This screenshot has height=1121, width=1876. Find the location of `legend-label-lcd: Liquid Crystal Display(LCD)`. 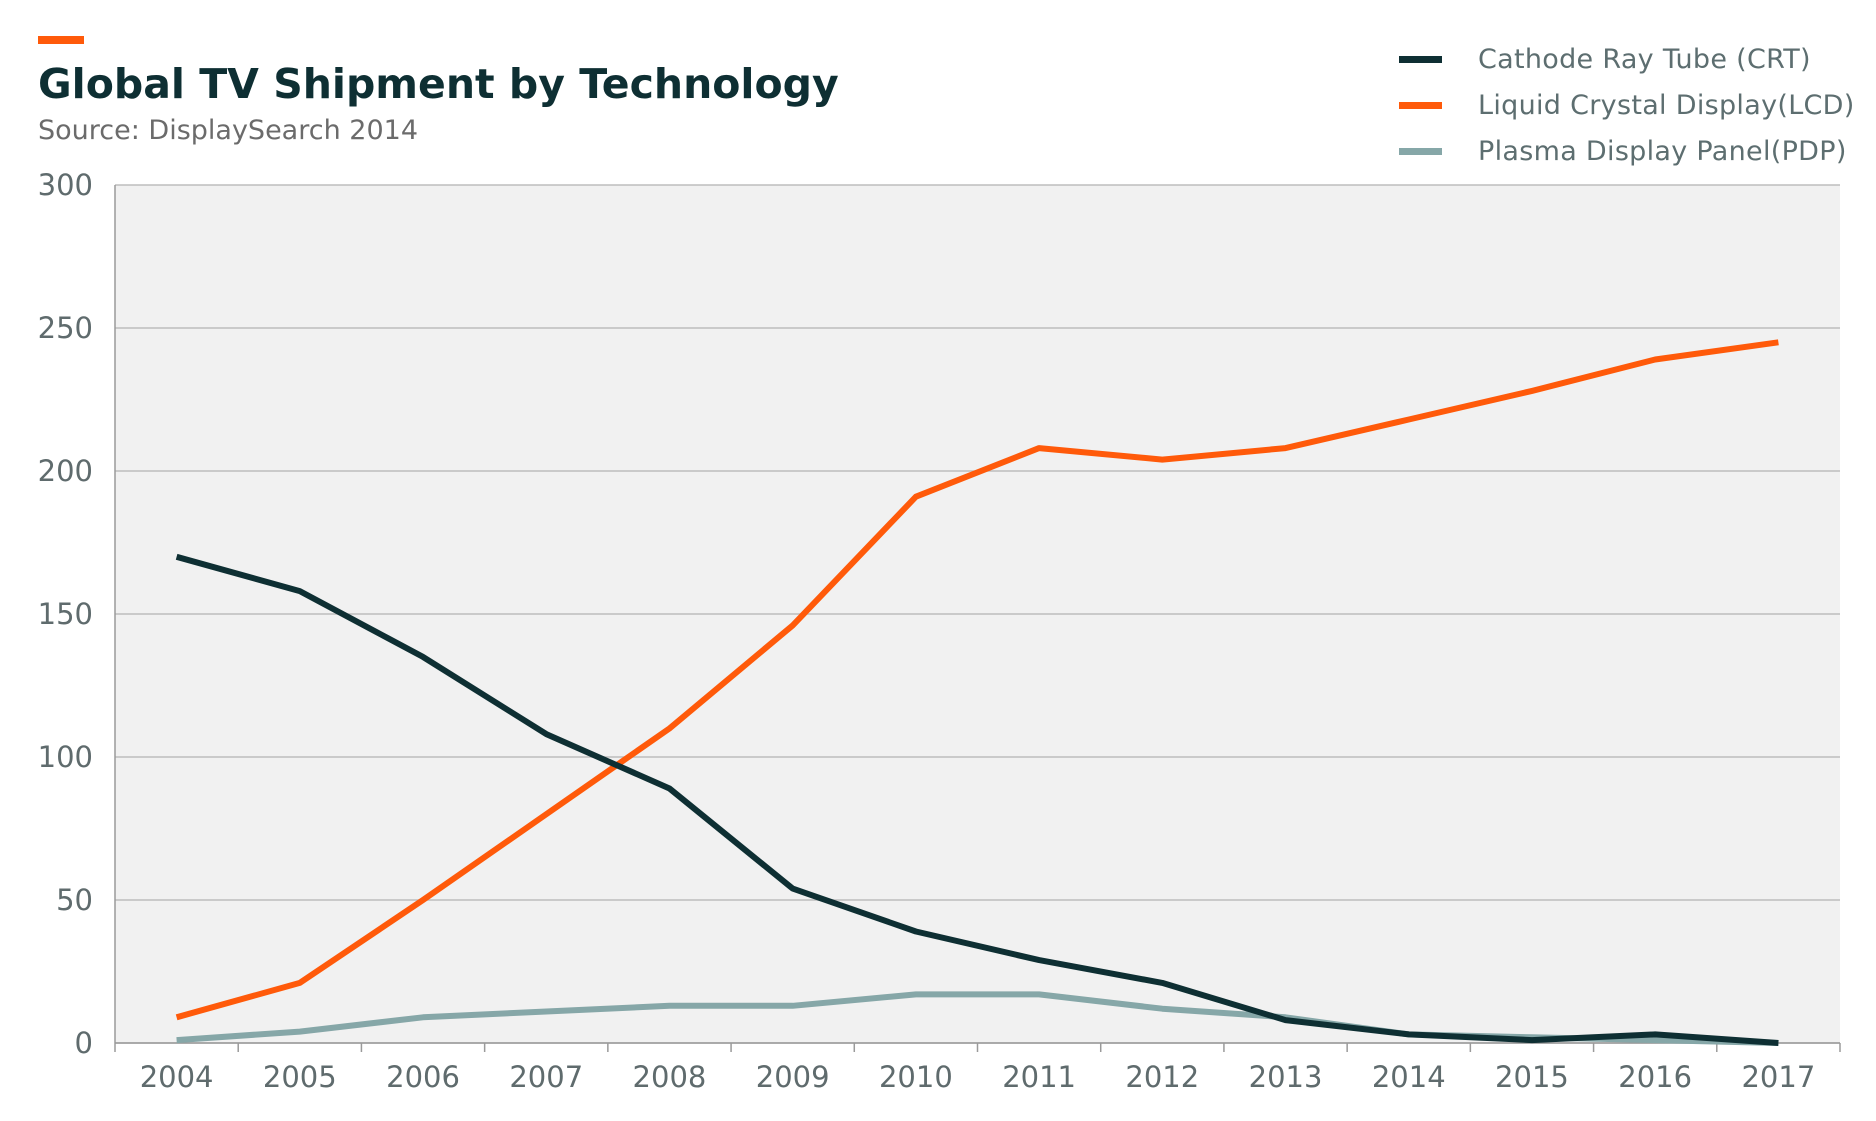

legend-label-lcd: Liquid Crystal Display(LCD) is located at coordinates (1666, 105).